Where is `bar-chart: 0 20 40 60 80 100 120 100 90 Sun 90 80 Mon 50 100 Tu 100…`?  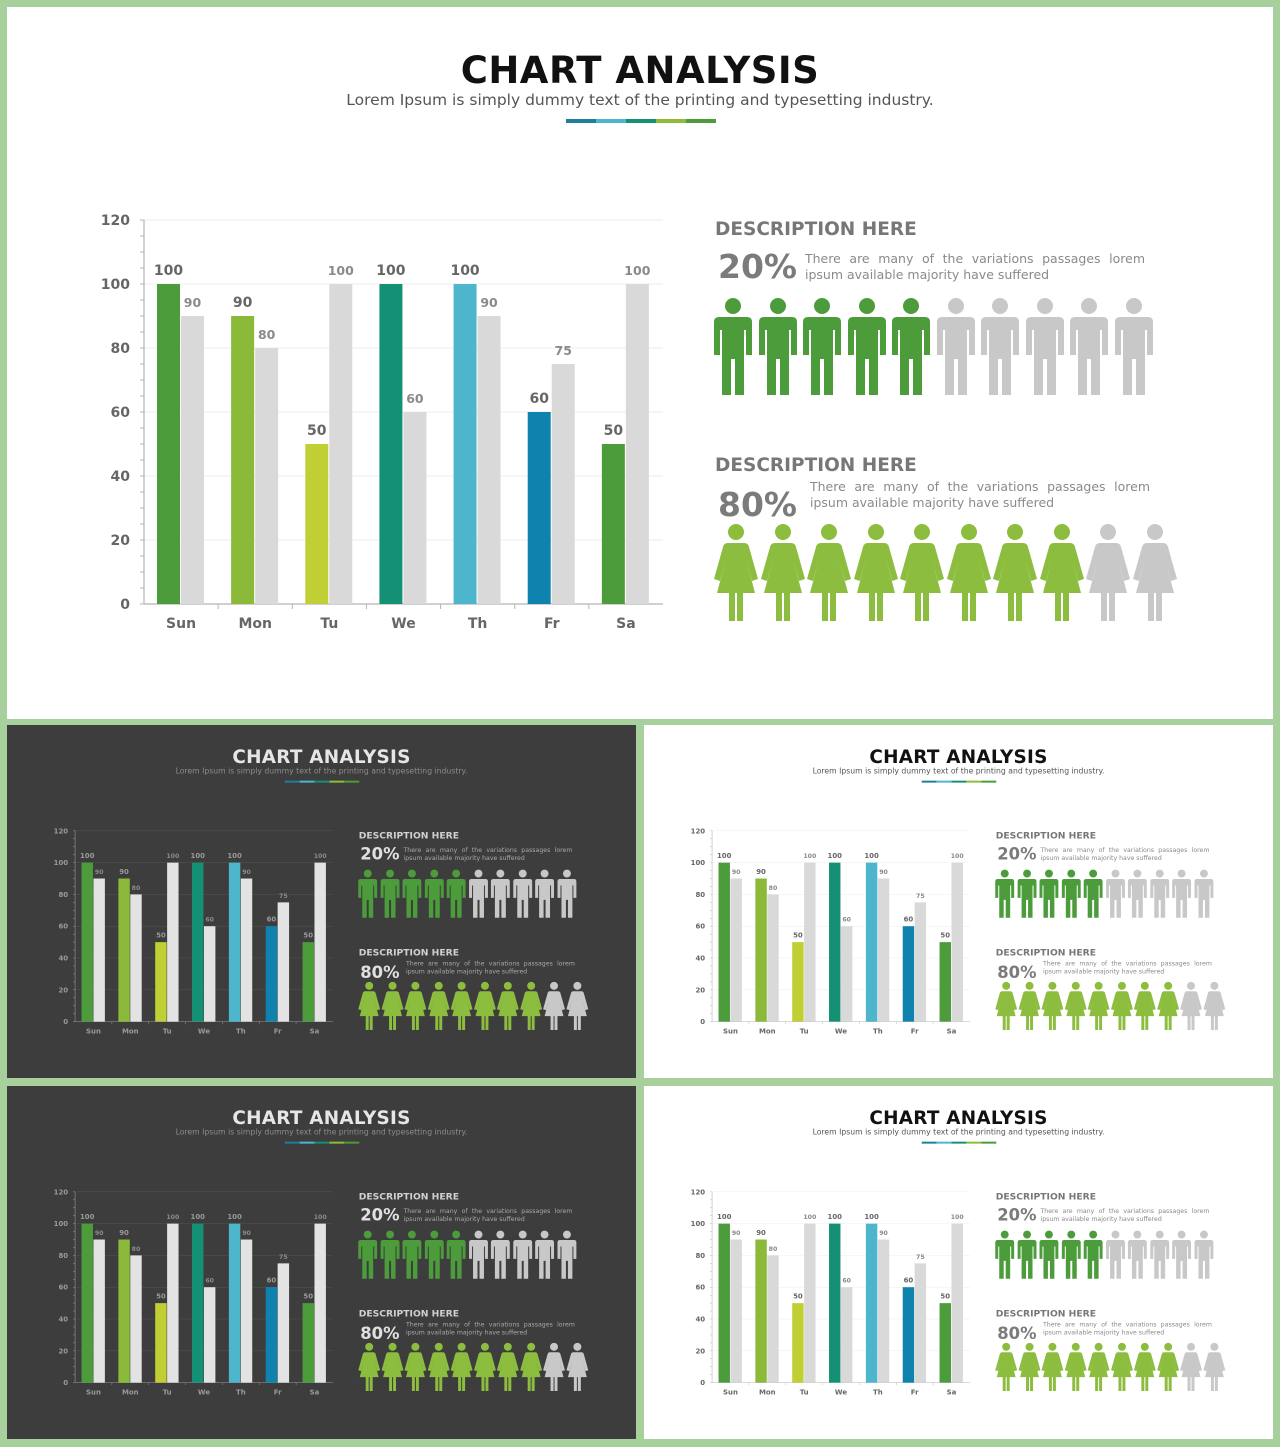 bar-chart: 0 20 40 60 80 100 120 100 90 Sun 90 80 Mon 50 100 Tu 100… is located at coordinates (193, 1292).